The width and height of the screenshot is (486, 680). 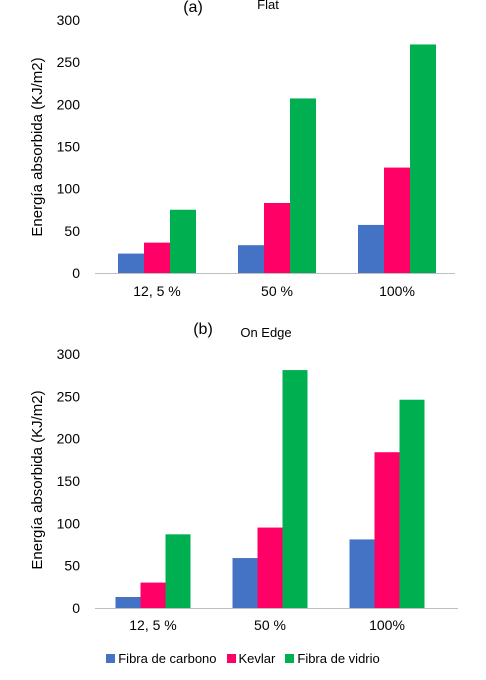 I want to click on legend-item-kevlar: Kevlar, so click(x=251, y=658).